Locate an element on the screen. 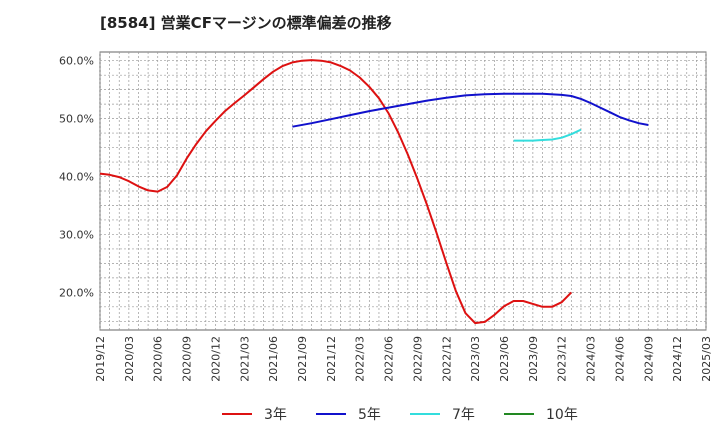  x-tick-label: 2020/03 is located at coordinates (129, 359).